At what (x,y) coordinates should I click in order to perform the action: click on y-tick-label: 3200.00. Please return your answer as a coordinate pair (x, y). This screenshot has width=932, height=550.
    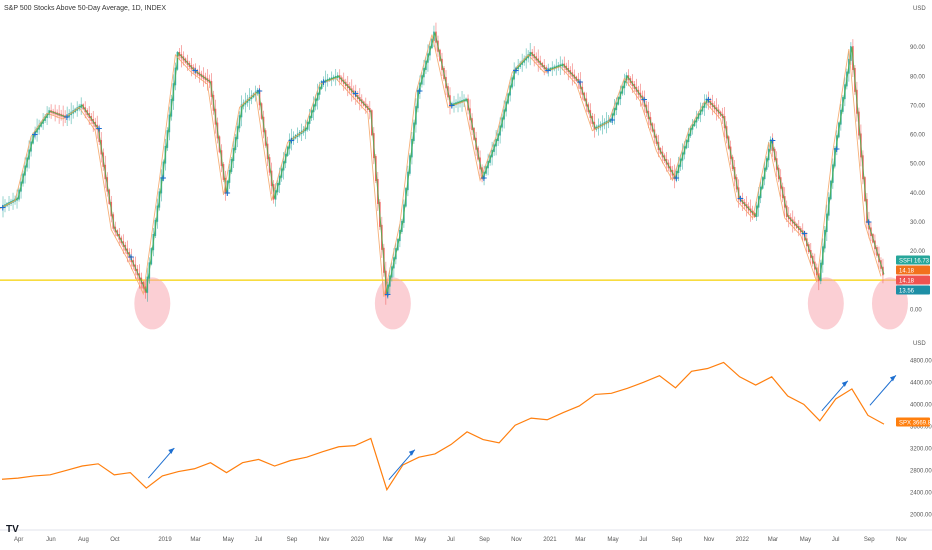
    Looking at the image, I should click on (921, 449).